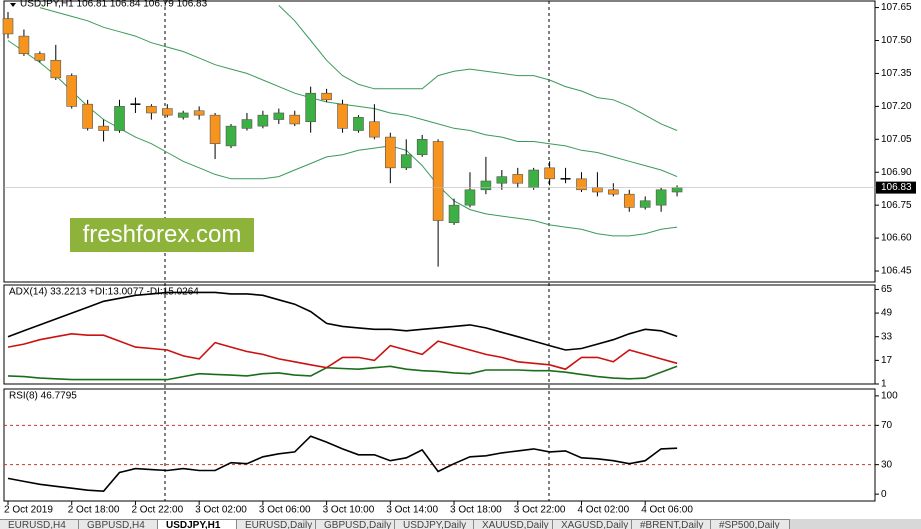  What do you see at coordinates (887, 464) in the screenshot?
I see `y-tick-label: 30` at bounding box center [887, 464].